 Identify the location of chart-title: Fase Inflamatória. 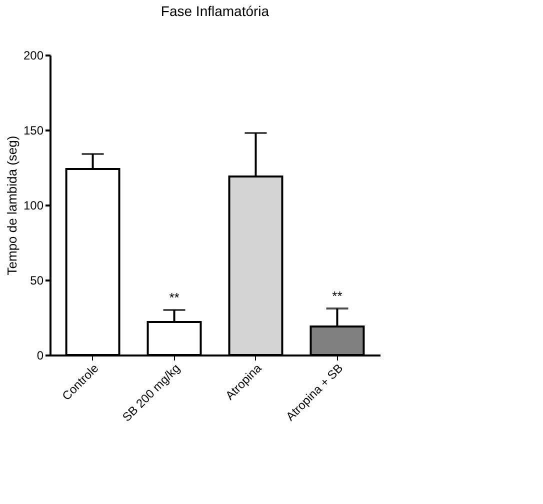
(215, 11).